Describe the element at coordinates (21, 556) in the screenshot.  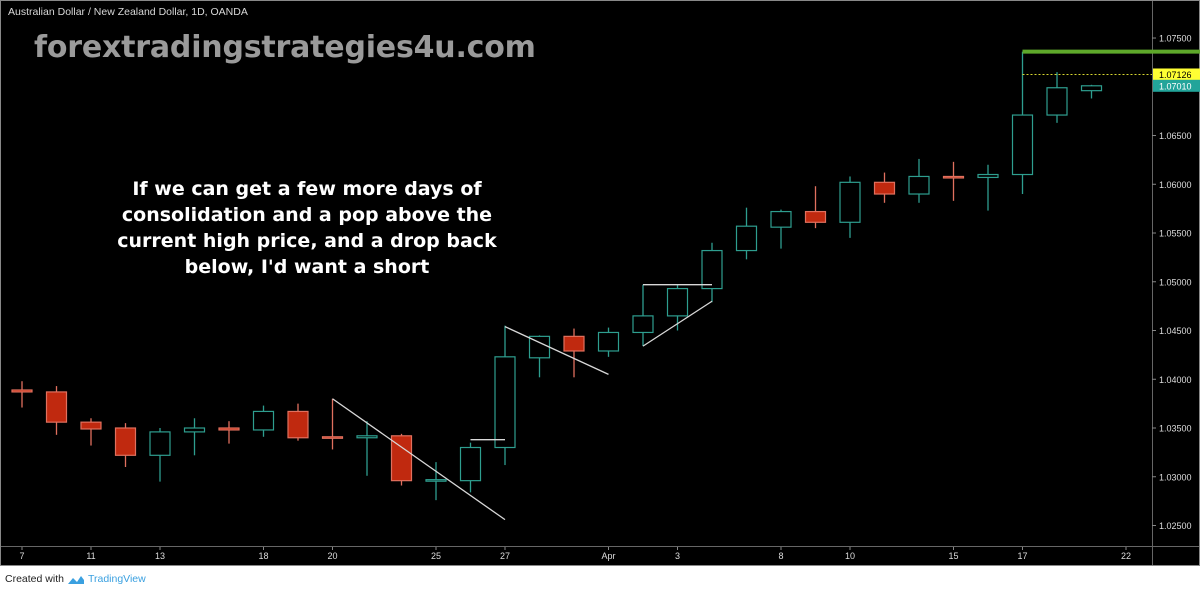
I see `time-tick-label: 7` at that location.